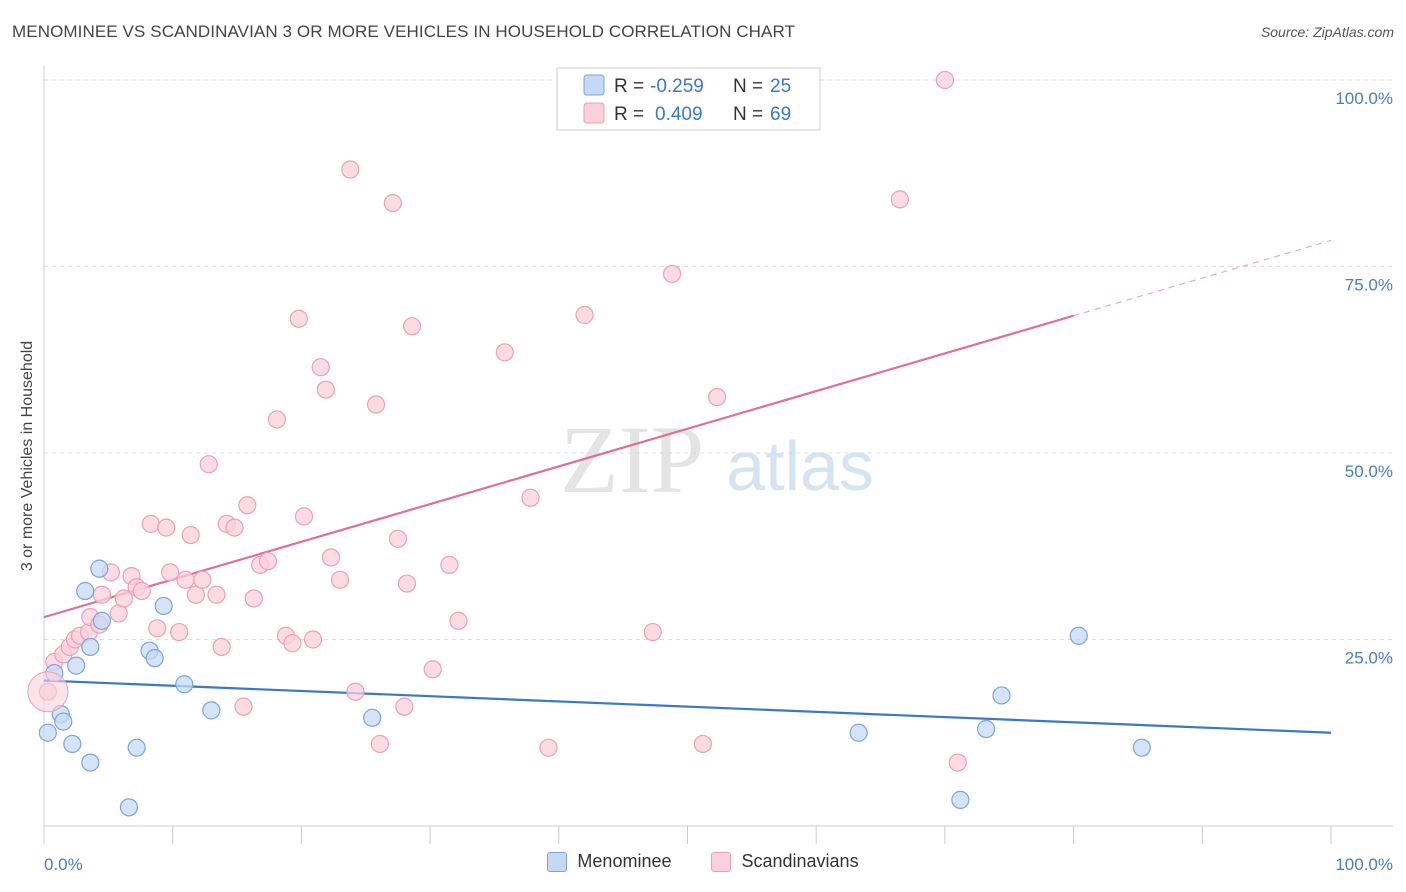 The image size is (1406, 892). I want to click on watermark: ZIP atlas, so click(717, 459).